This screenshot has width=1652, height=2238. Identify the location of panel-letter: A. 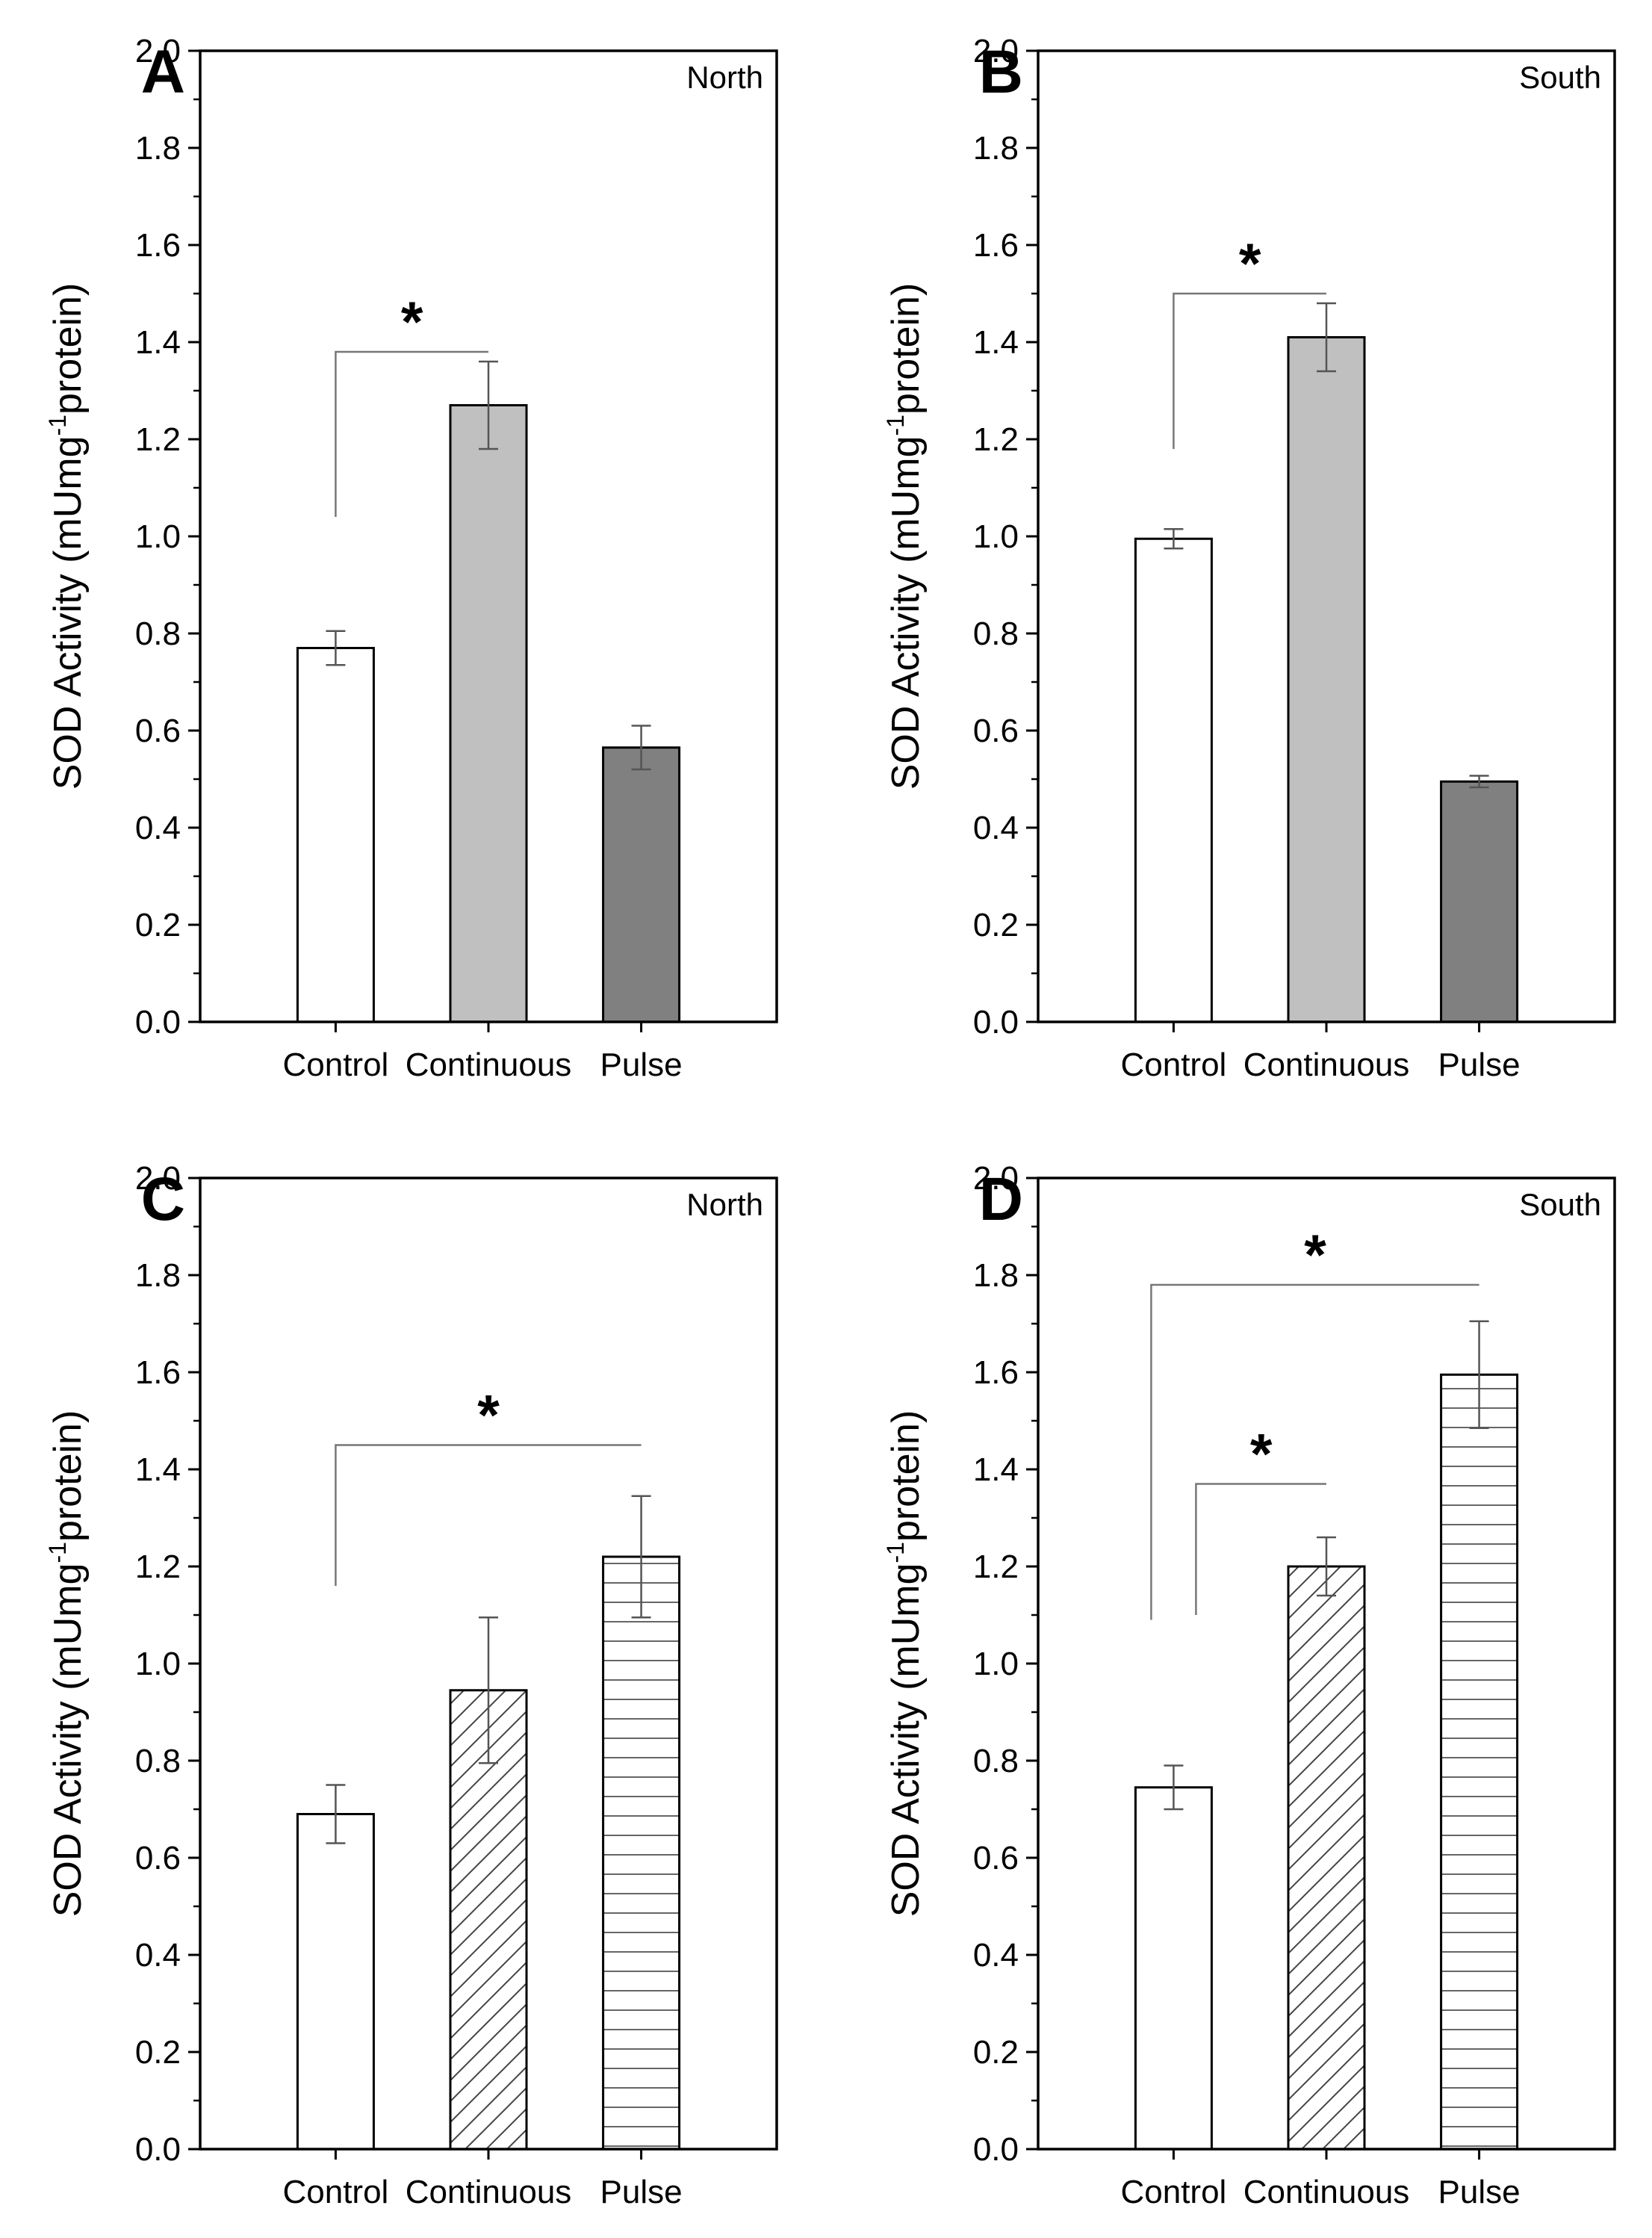
(163, 72).